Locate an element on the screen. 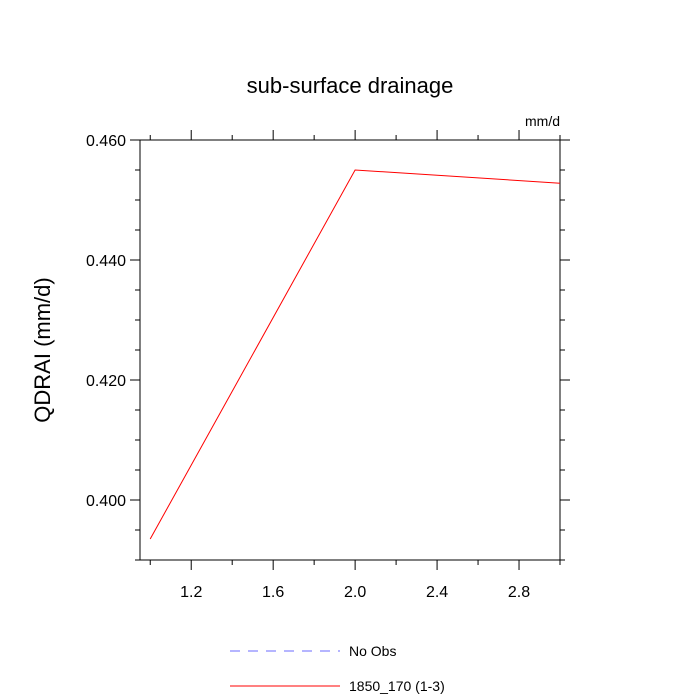 The height and width of the screenshot is (700, 700). legend-label: No Obs is located at coordinates (372, 651).